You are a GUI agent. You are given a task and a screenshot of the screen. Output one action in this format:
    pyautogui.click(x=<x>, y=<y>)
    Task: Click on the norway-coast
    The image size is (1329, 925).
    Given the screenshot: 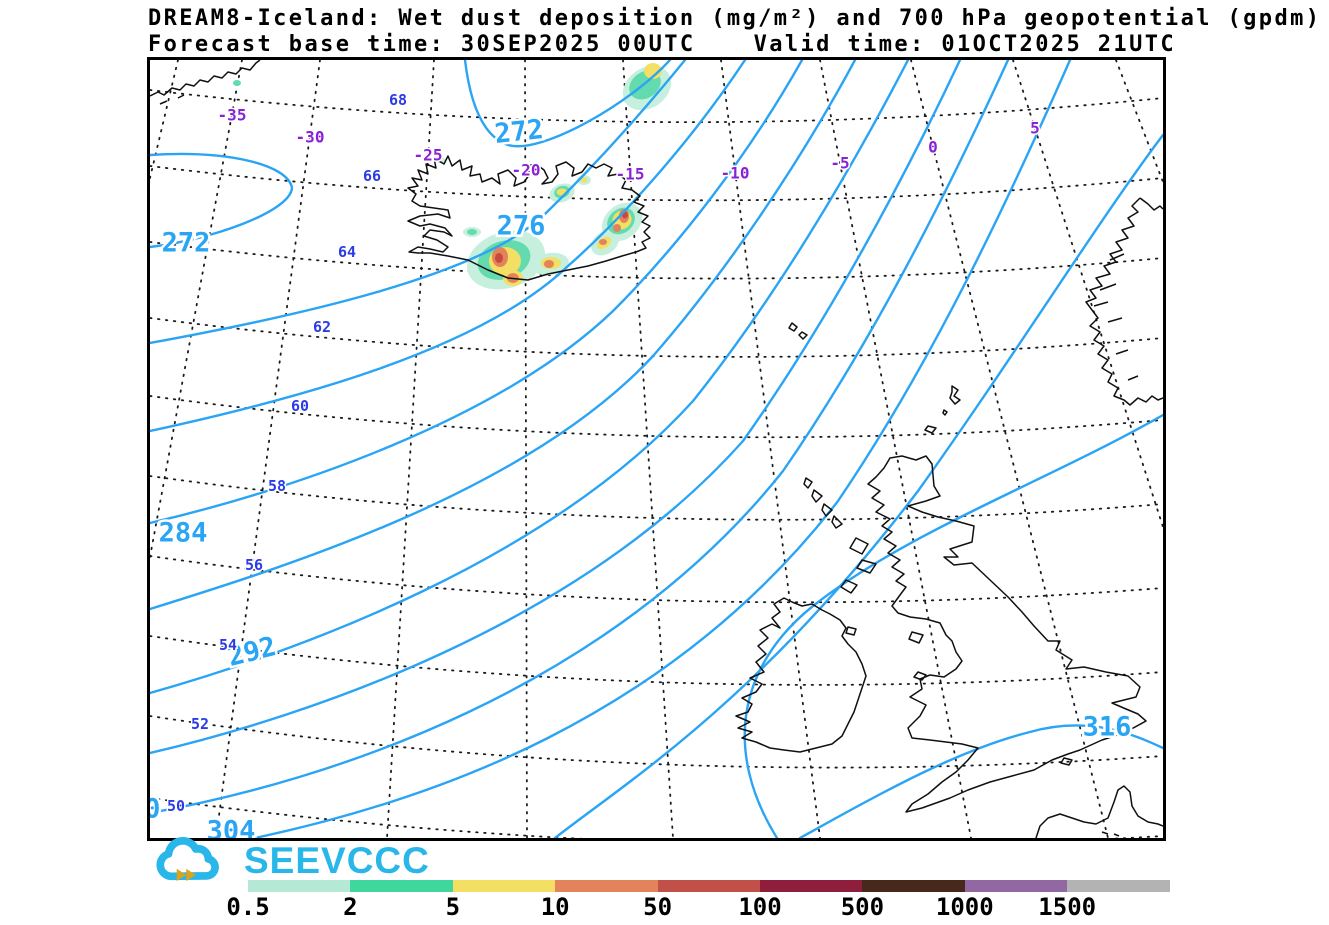 What is the action you would take?
    pyautogui.click(x=1124, y=301)
    